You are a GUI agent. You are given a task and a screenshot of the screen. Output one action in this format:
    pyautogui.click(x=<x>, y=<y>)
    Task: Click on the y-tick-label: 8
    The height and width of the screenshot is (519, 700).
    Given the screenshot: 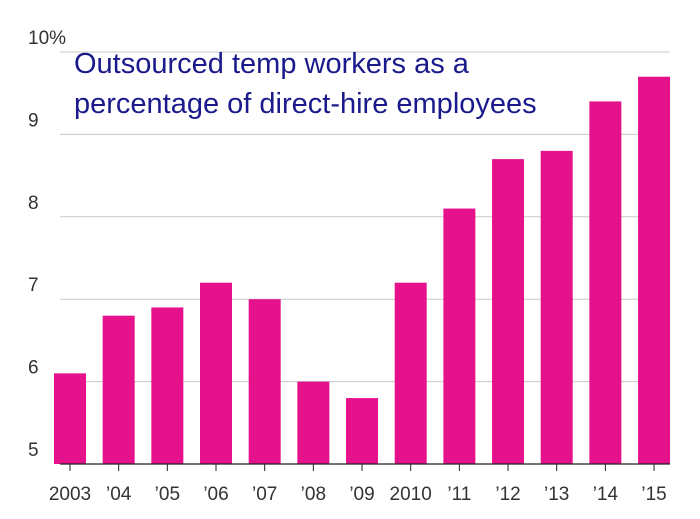 What is the action you would take?
    pyautogui.click(x=33, y=203)
    